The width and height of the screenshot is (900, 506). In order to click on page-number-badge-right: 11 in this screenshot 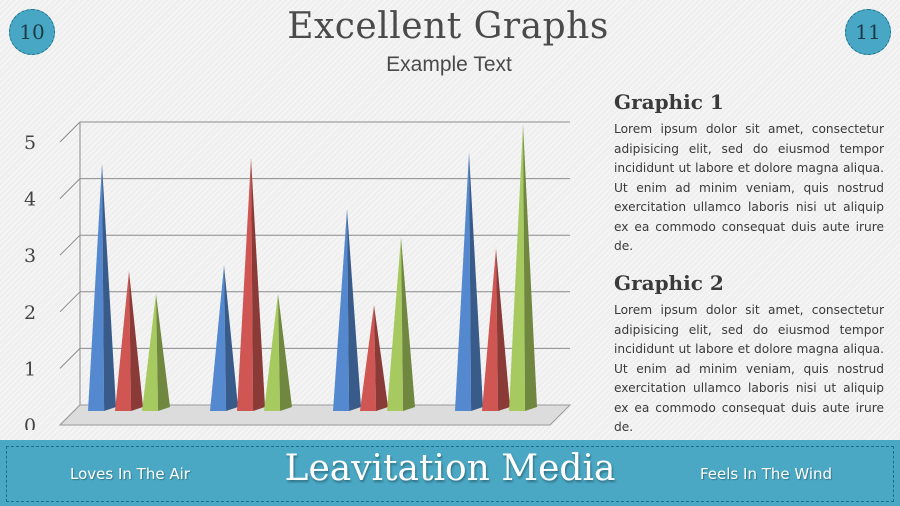, I will do `click(868, 32)`.